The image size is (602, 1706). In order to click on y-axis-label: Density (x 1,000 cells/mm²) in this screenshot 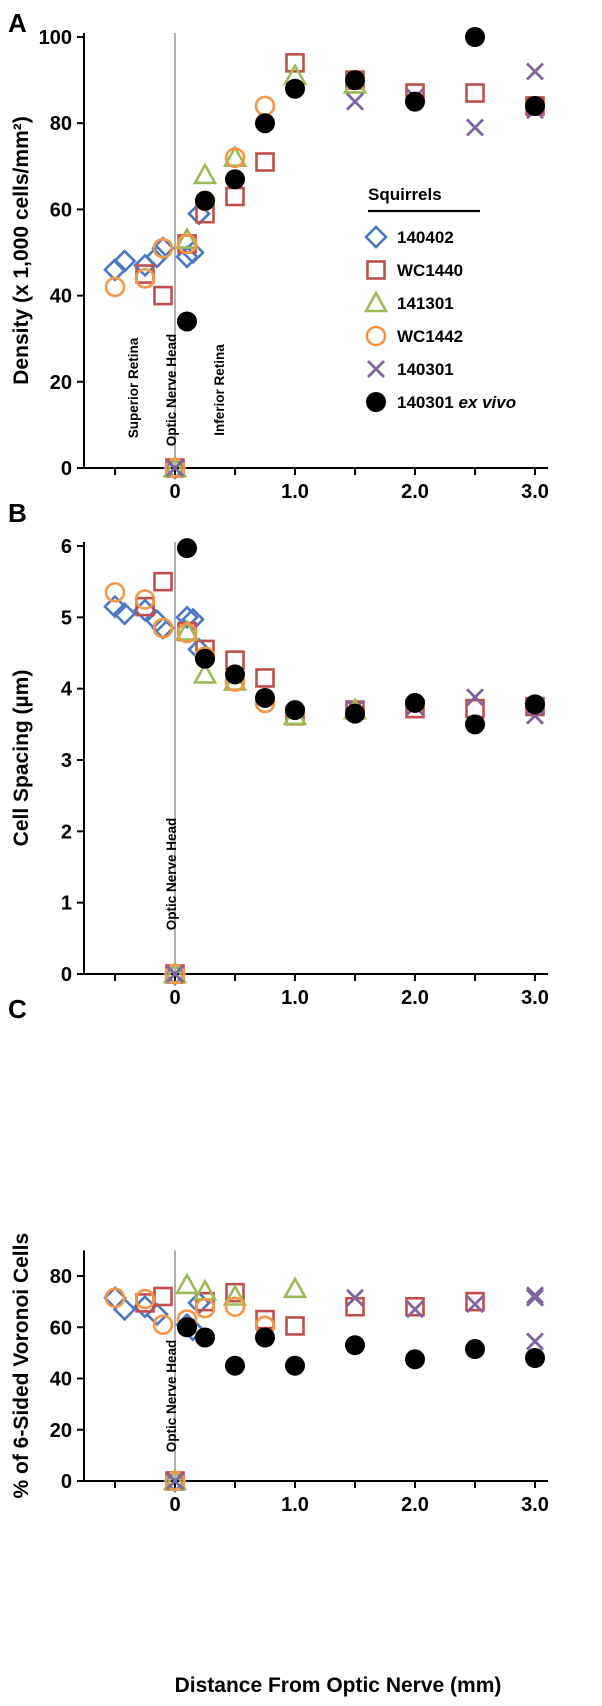, I will do `click(21, 250)`.